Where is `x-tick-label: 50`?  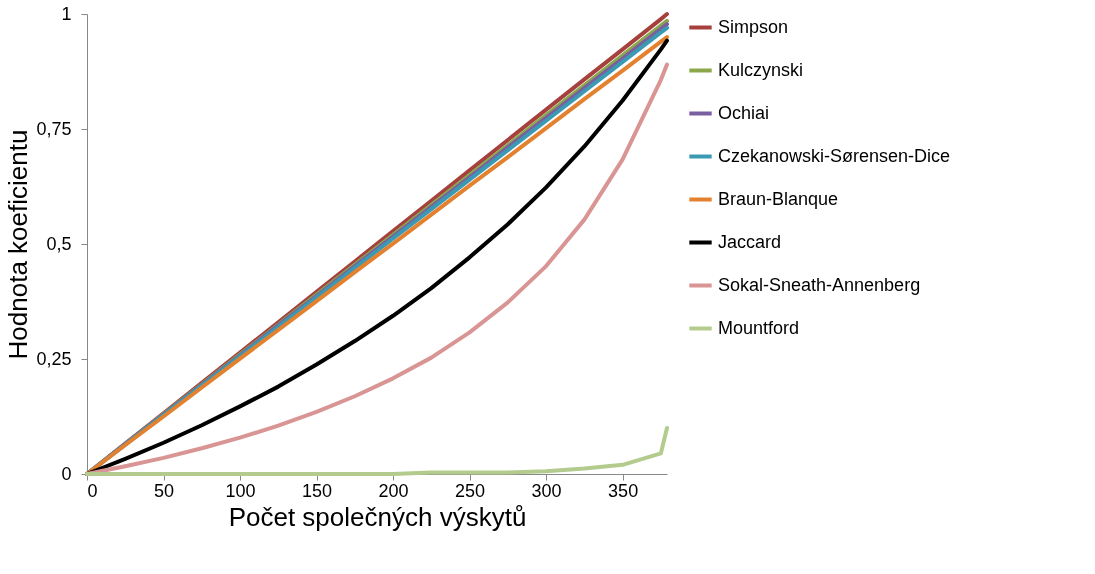 x-tick-label: 50 is located at coordinates (164, 490).